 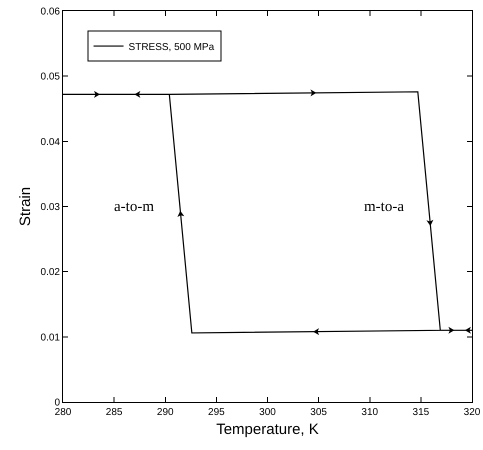 What do you see at coordinates (50, 207) in the screenshot?
I see `y-tick-label: 0.03` at bounding box center [50, 207].